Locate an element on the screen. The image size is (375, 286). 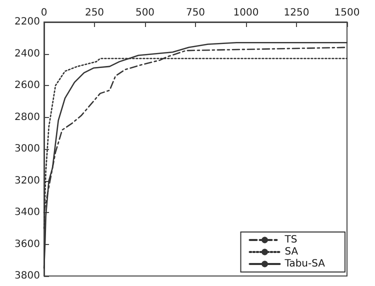
y-tick-label: 2800 is located at coordinates (27, 117).